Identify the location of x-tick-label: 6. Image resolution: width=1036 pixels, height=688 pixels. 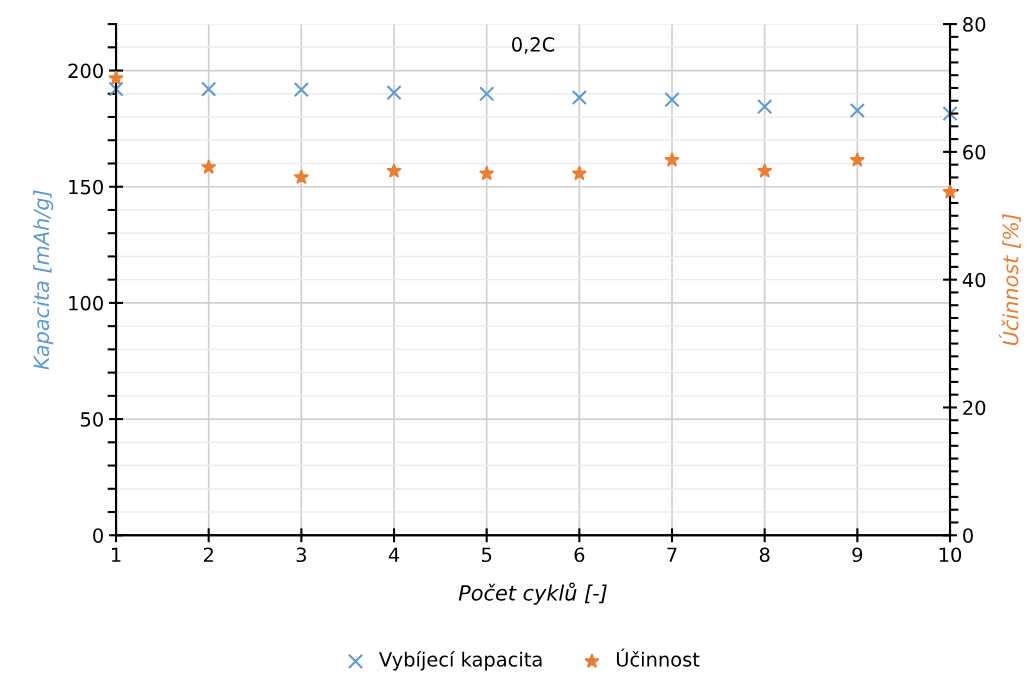
(579, 555).